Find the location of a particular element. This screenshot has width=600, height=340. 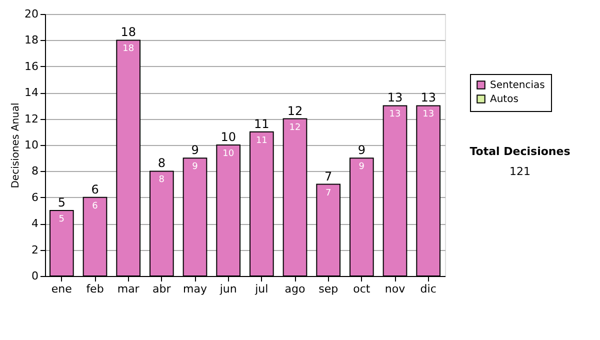

x-tick-label: abr is located at coordinates (162, 289).